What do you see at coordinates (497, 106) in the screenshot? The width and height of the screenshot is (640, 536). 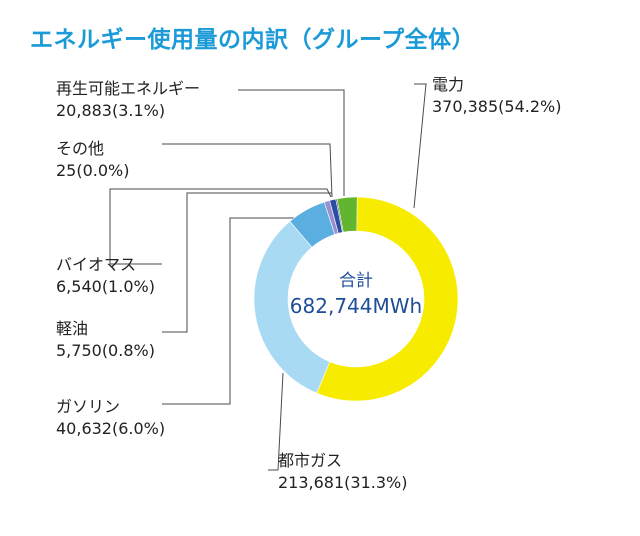 I see `series-value: 370,385(54.2%)` at bounding box center [497, 106].